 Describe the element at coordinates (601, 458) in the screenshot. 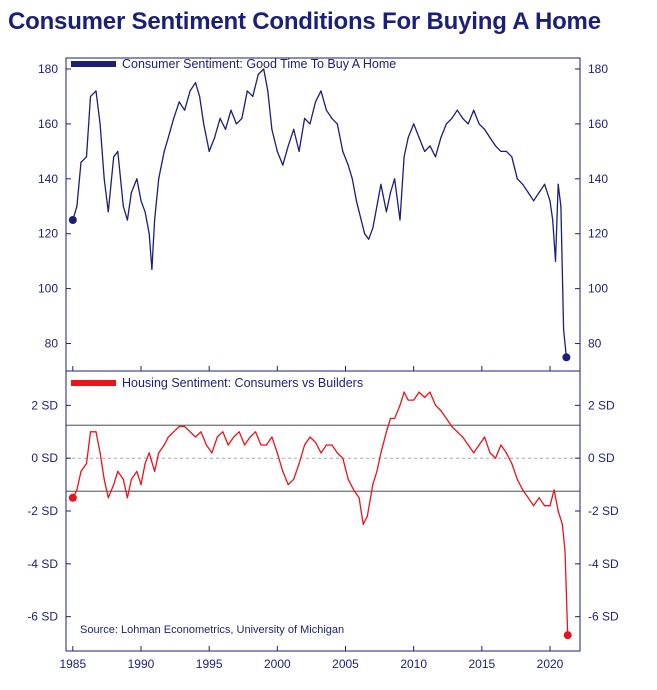

I see `y-tick-label-right: 0 SD` at that location.